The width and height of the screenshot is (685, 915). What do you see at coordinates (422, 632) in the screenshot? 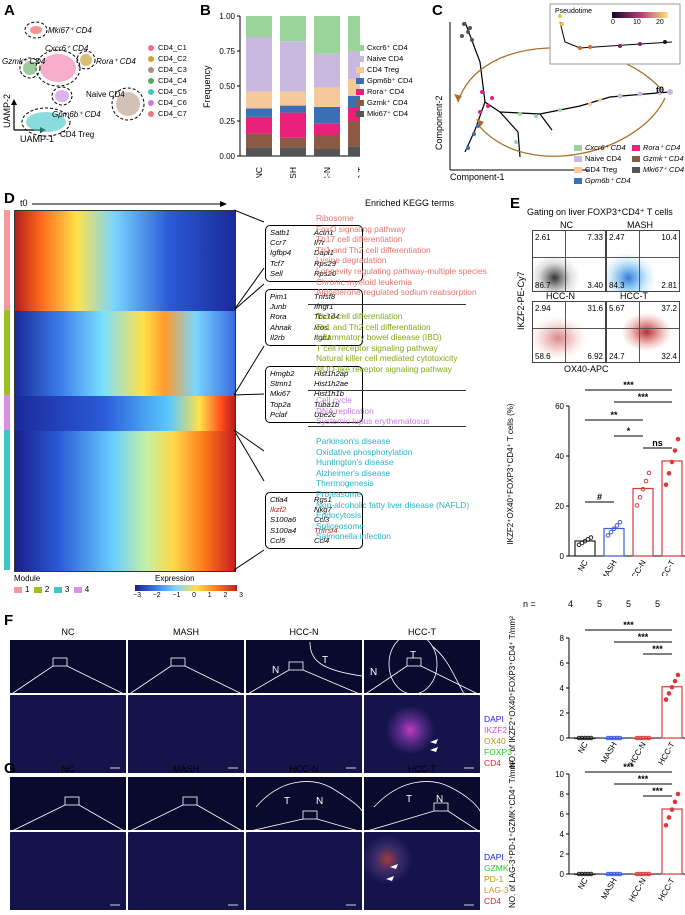
I see `group-label: HCC-T` at bounding box center [422, 632].